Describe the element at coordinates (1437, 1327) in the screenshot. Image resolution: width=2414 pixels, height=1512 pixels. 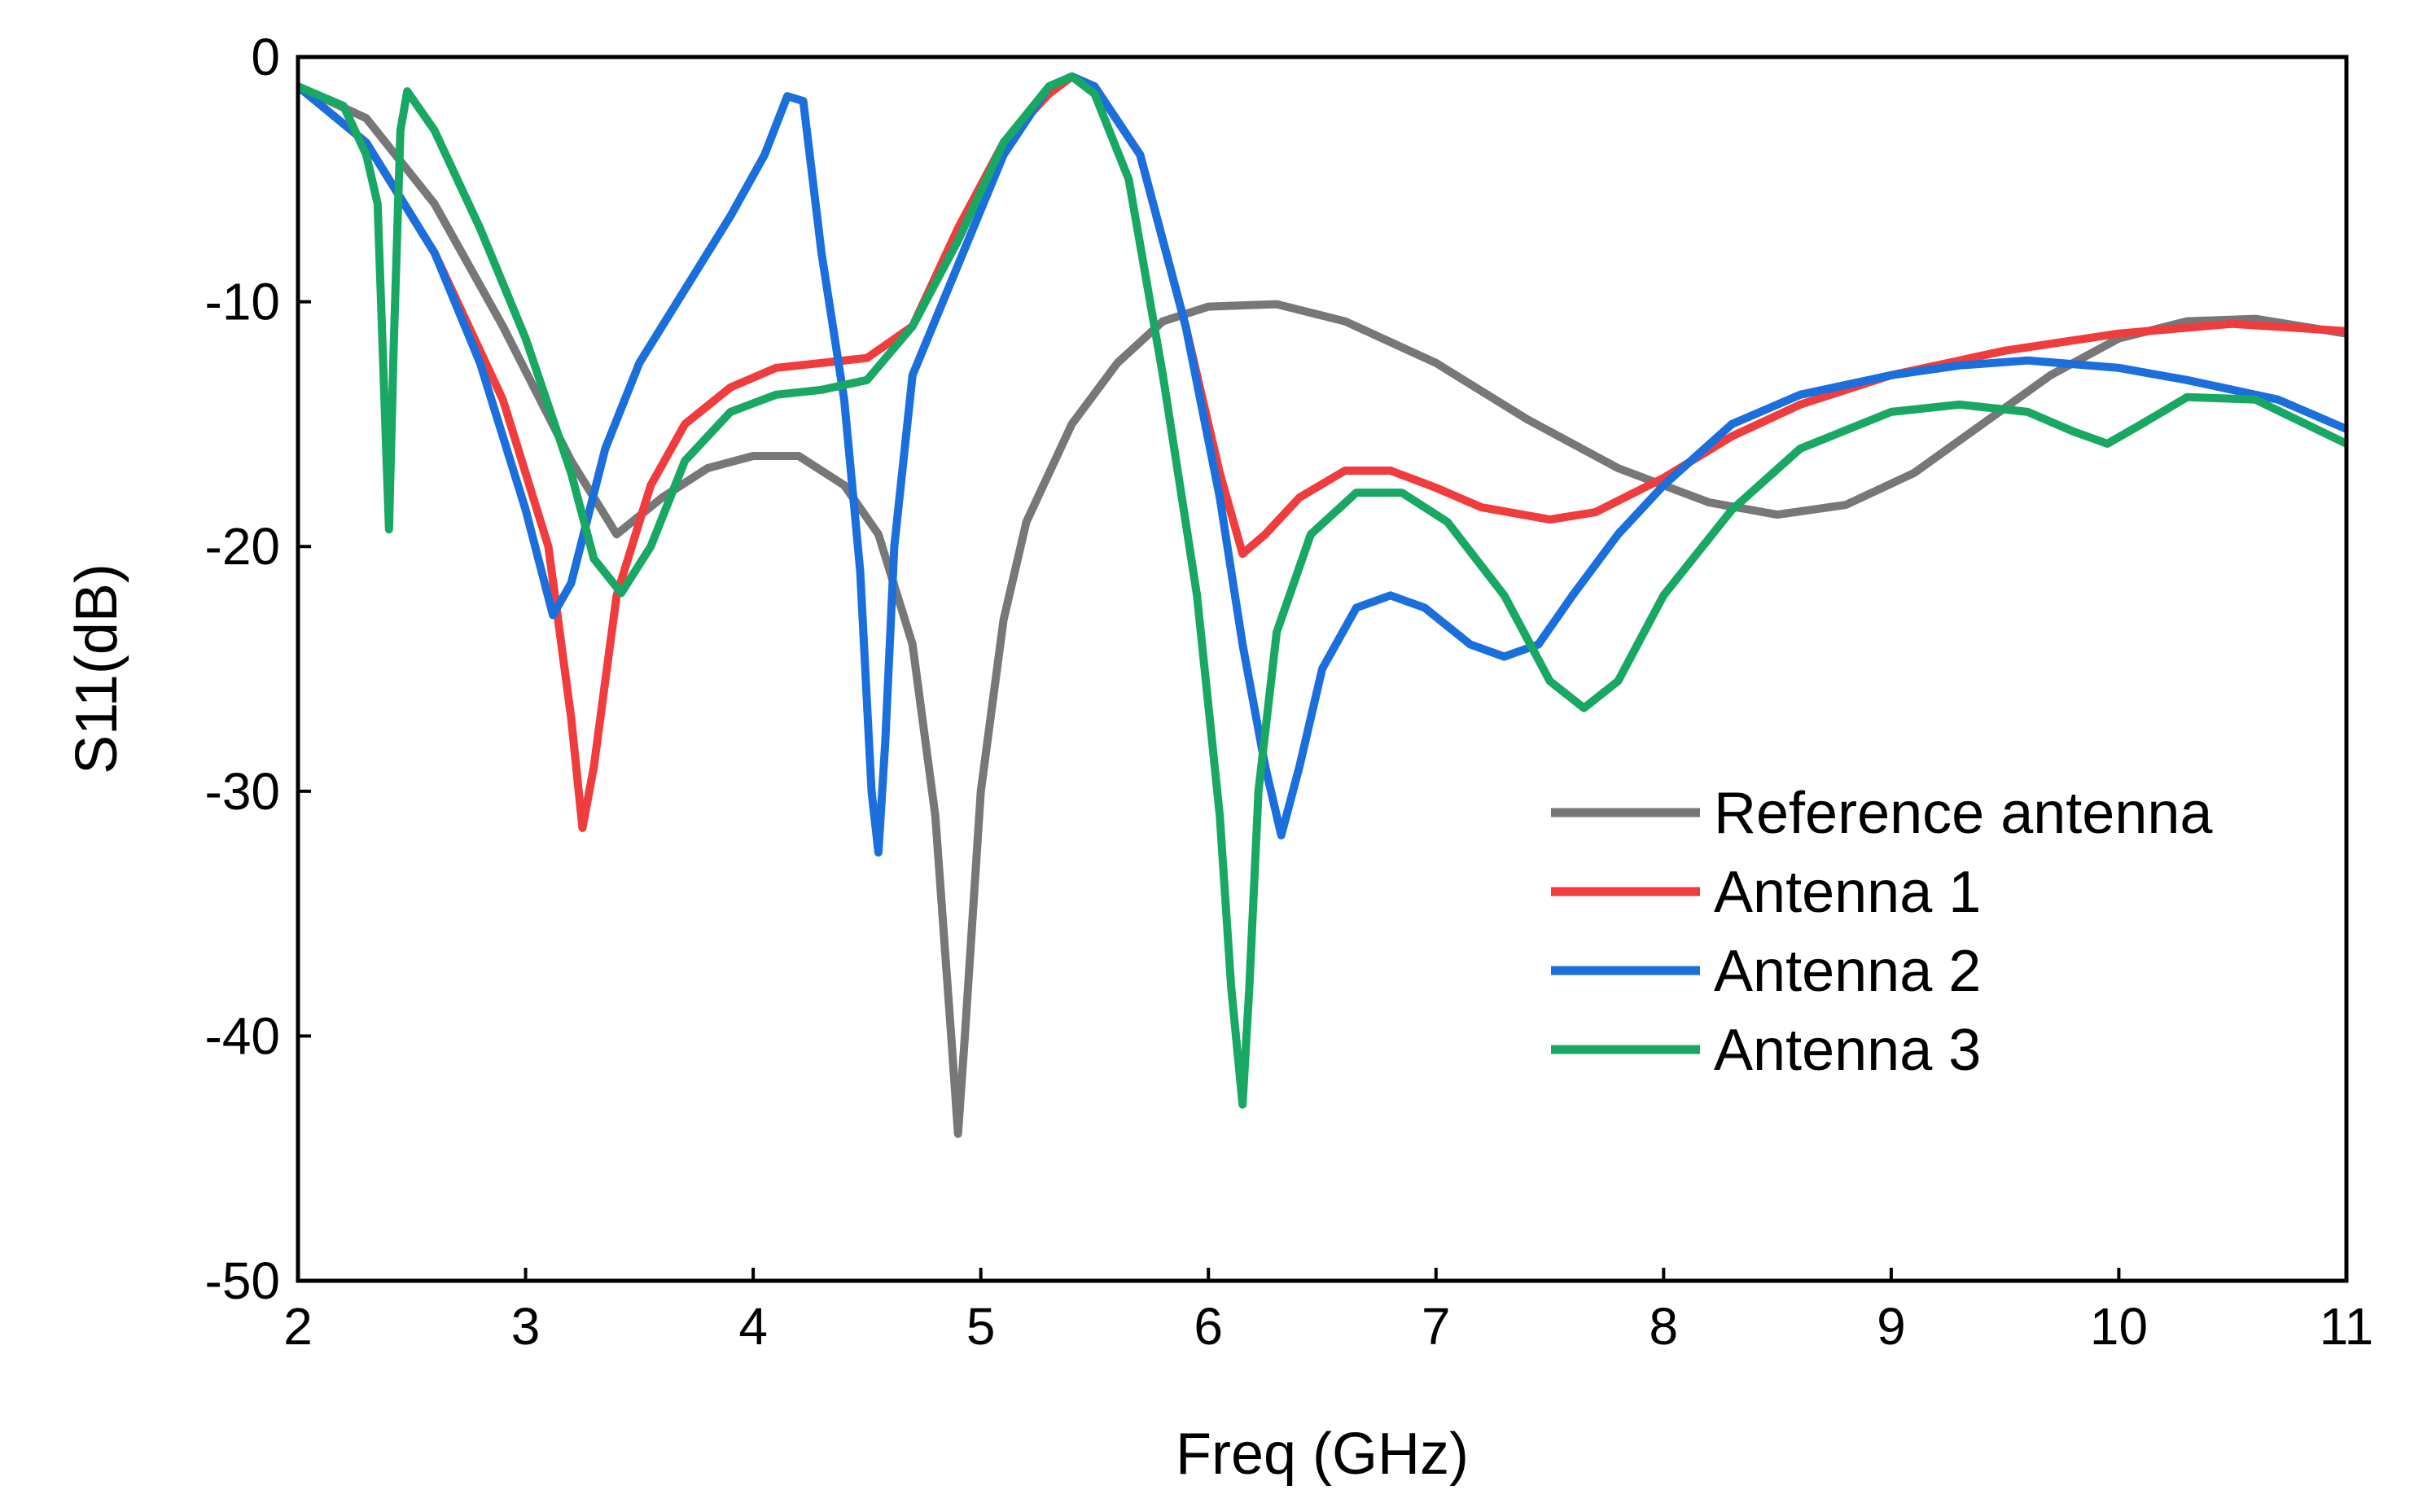
I see `x-tick-label: 7` at that location.